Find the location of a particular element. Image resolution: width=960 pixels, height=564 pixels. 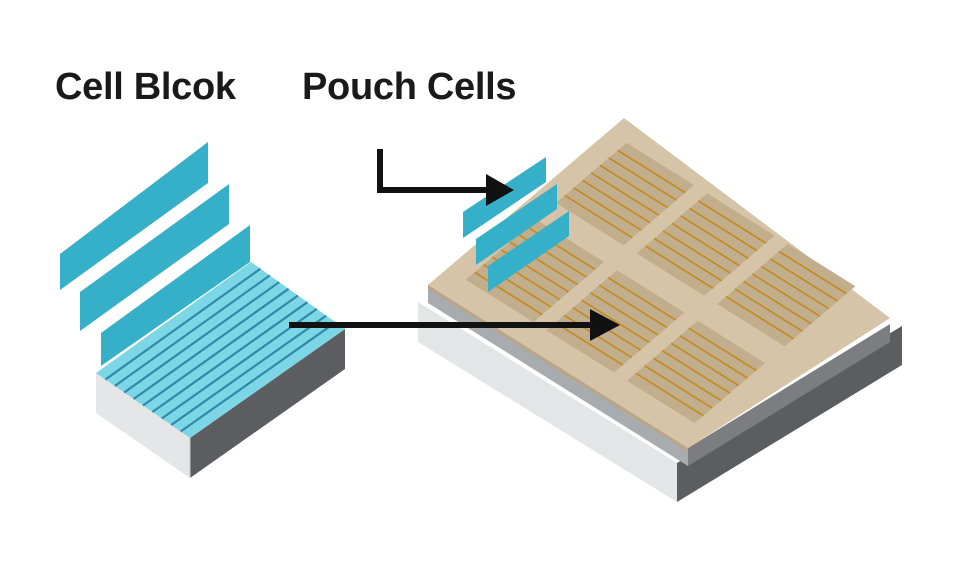

cell-block-base-side is located at coordinates (267, 403).